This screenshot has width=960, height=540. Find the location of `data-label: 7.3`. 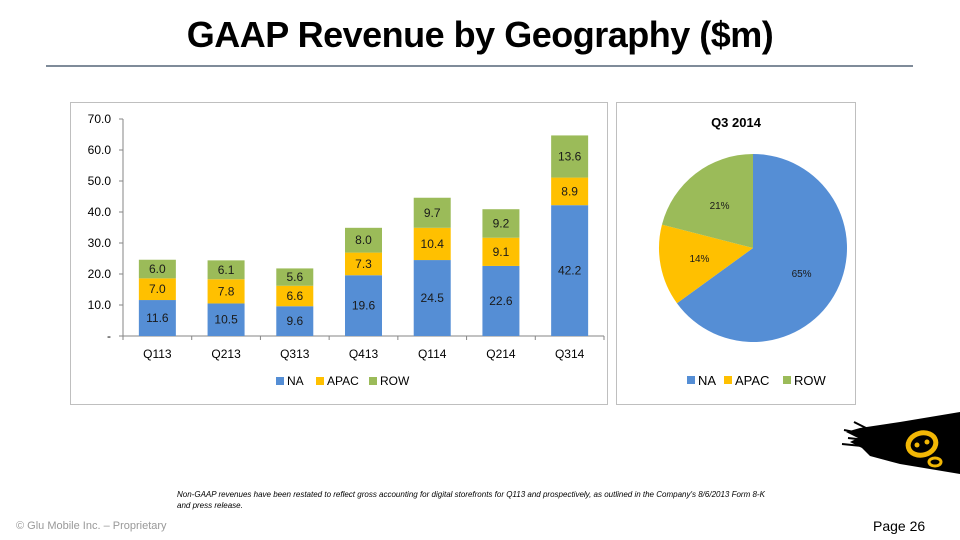

data-label: 7.3 is located at coordinates (363, 264).